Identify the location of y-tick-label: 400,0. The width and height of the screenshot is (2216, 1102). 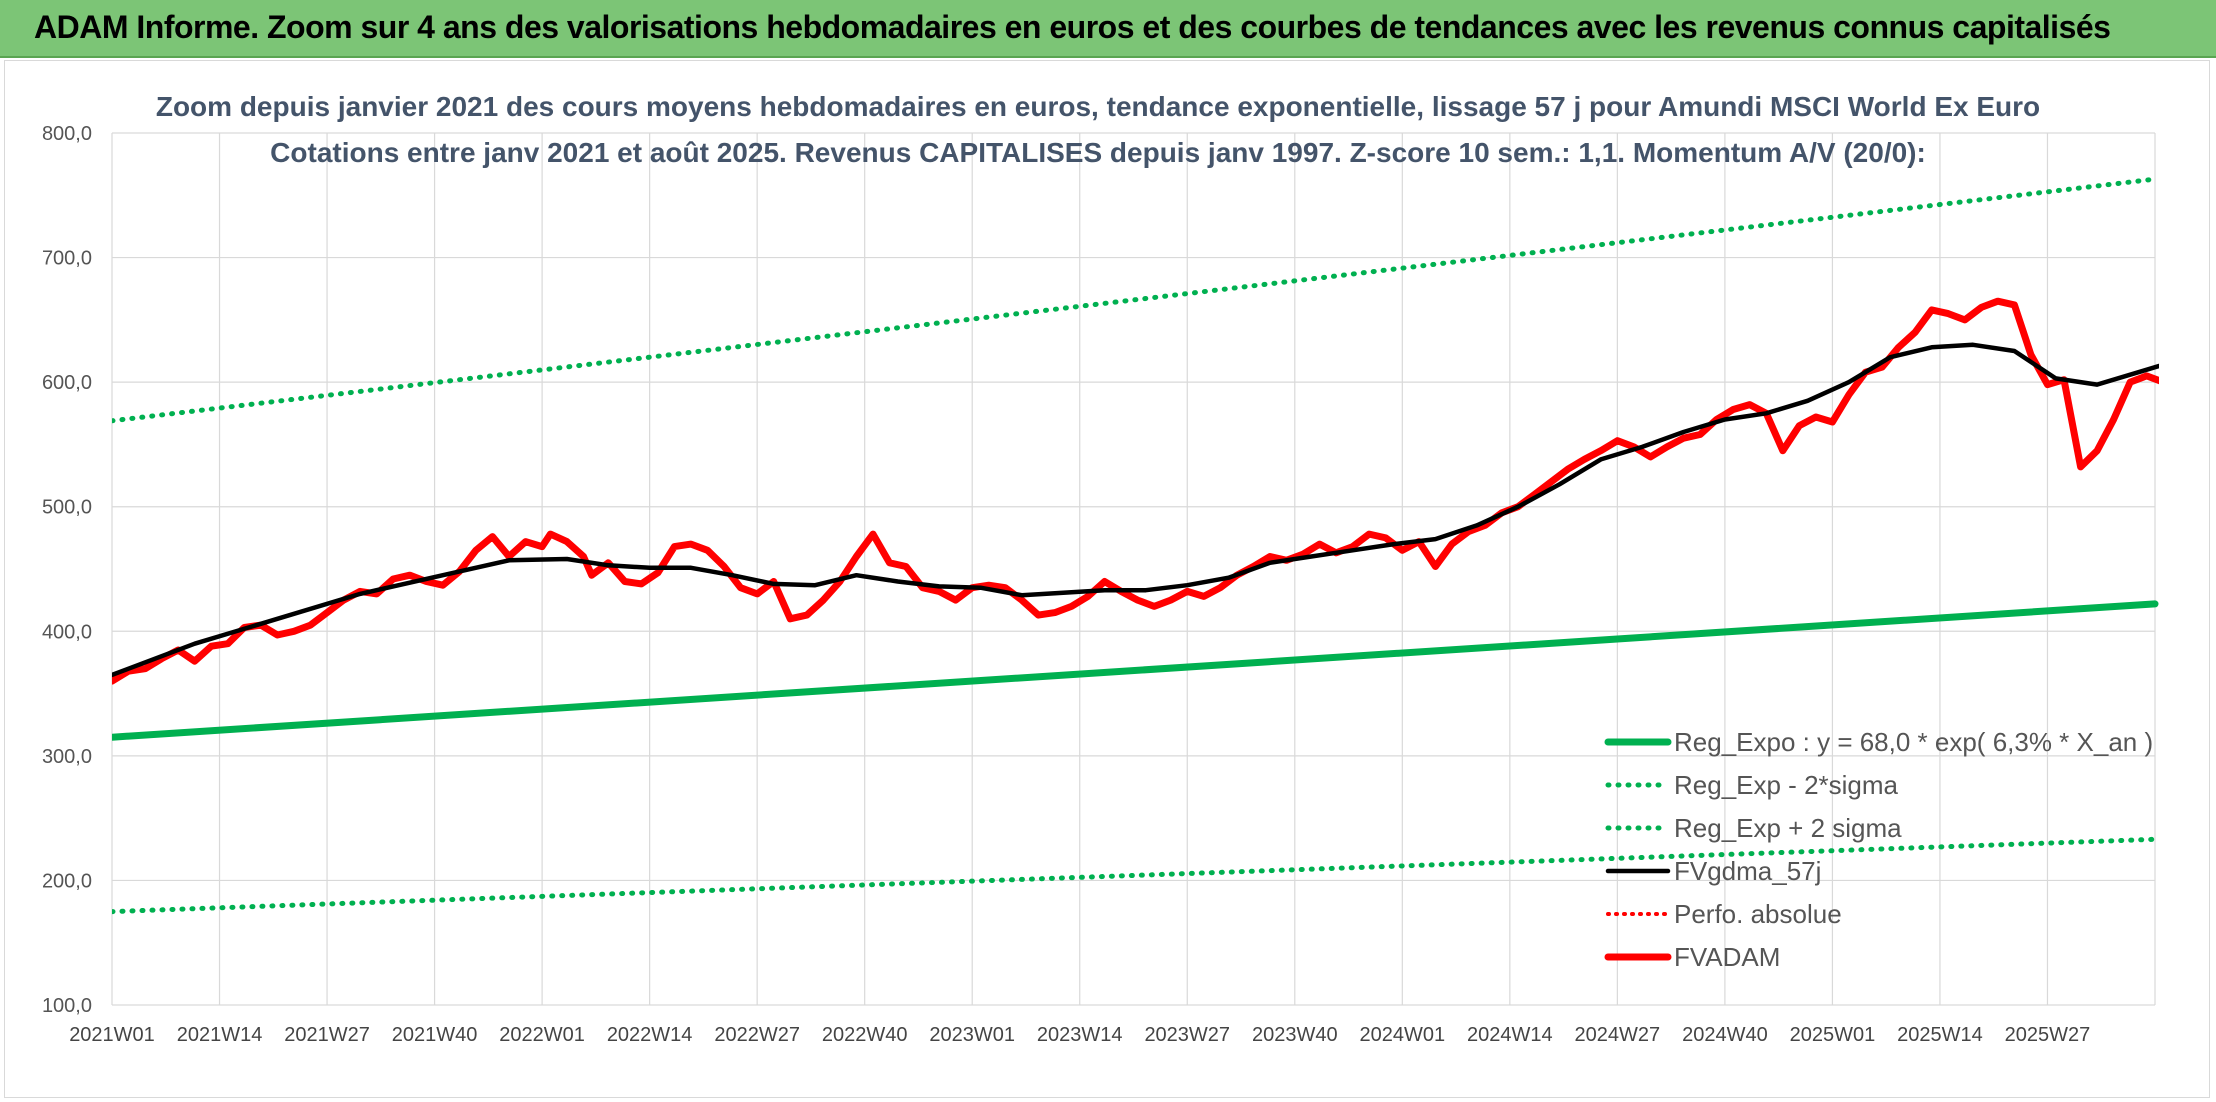
(67, 632).